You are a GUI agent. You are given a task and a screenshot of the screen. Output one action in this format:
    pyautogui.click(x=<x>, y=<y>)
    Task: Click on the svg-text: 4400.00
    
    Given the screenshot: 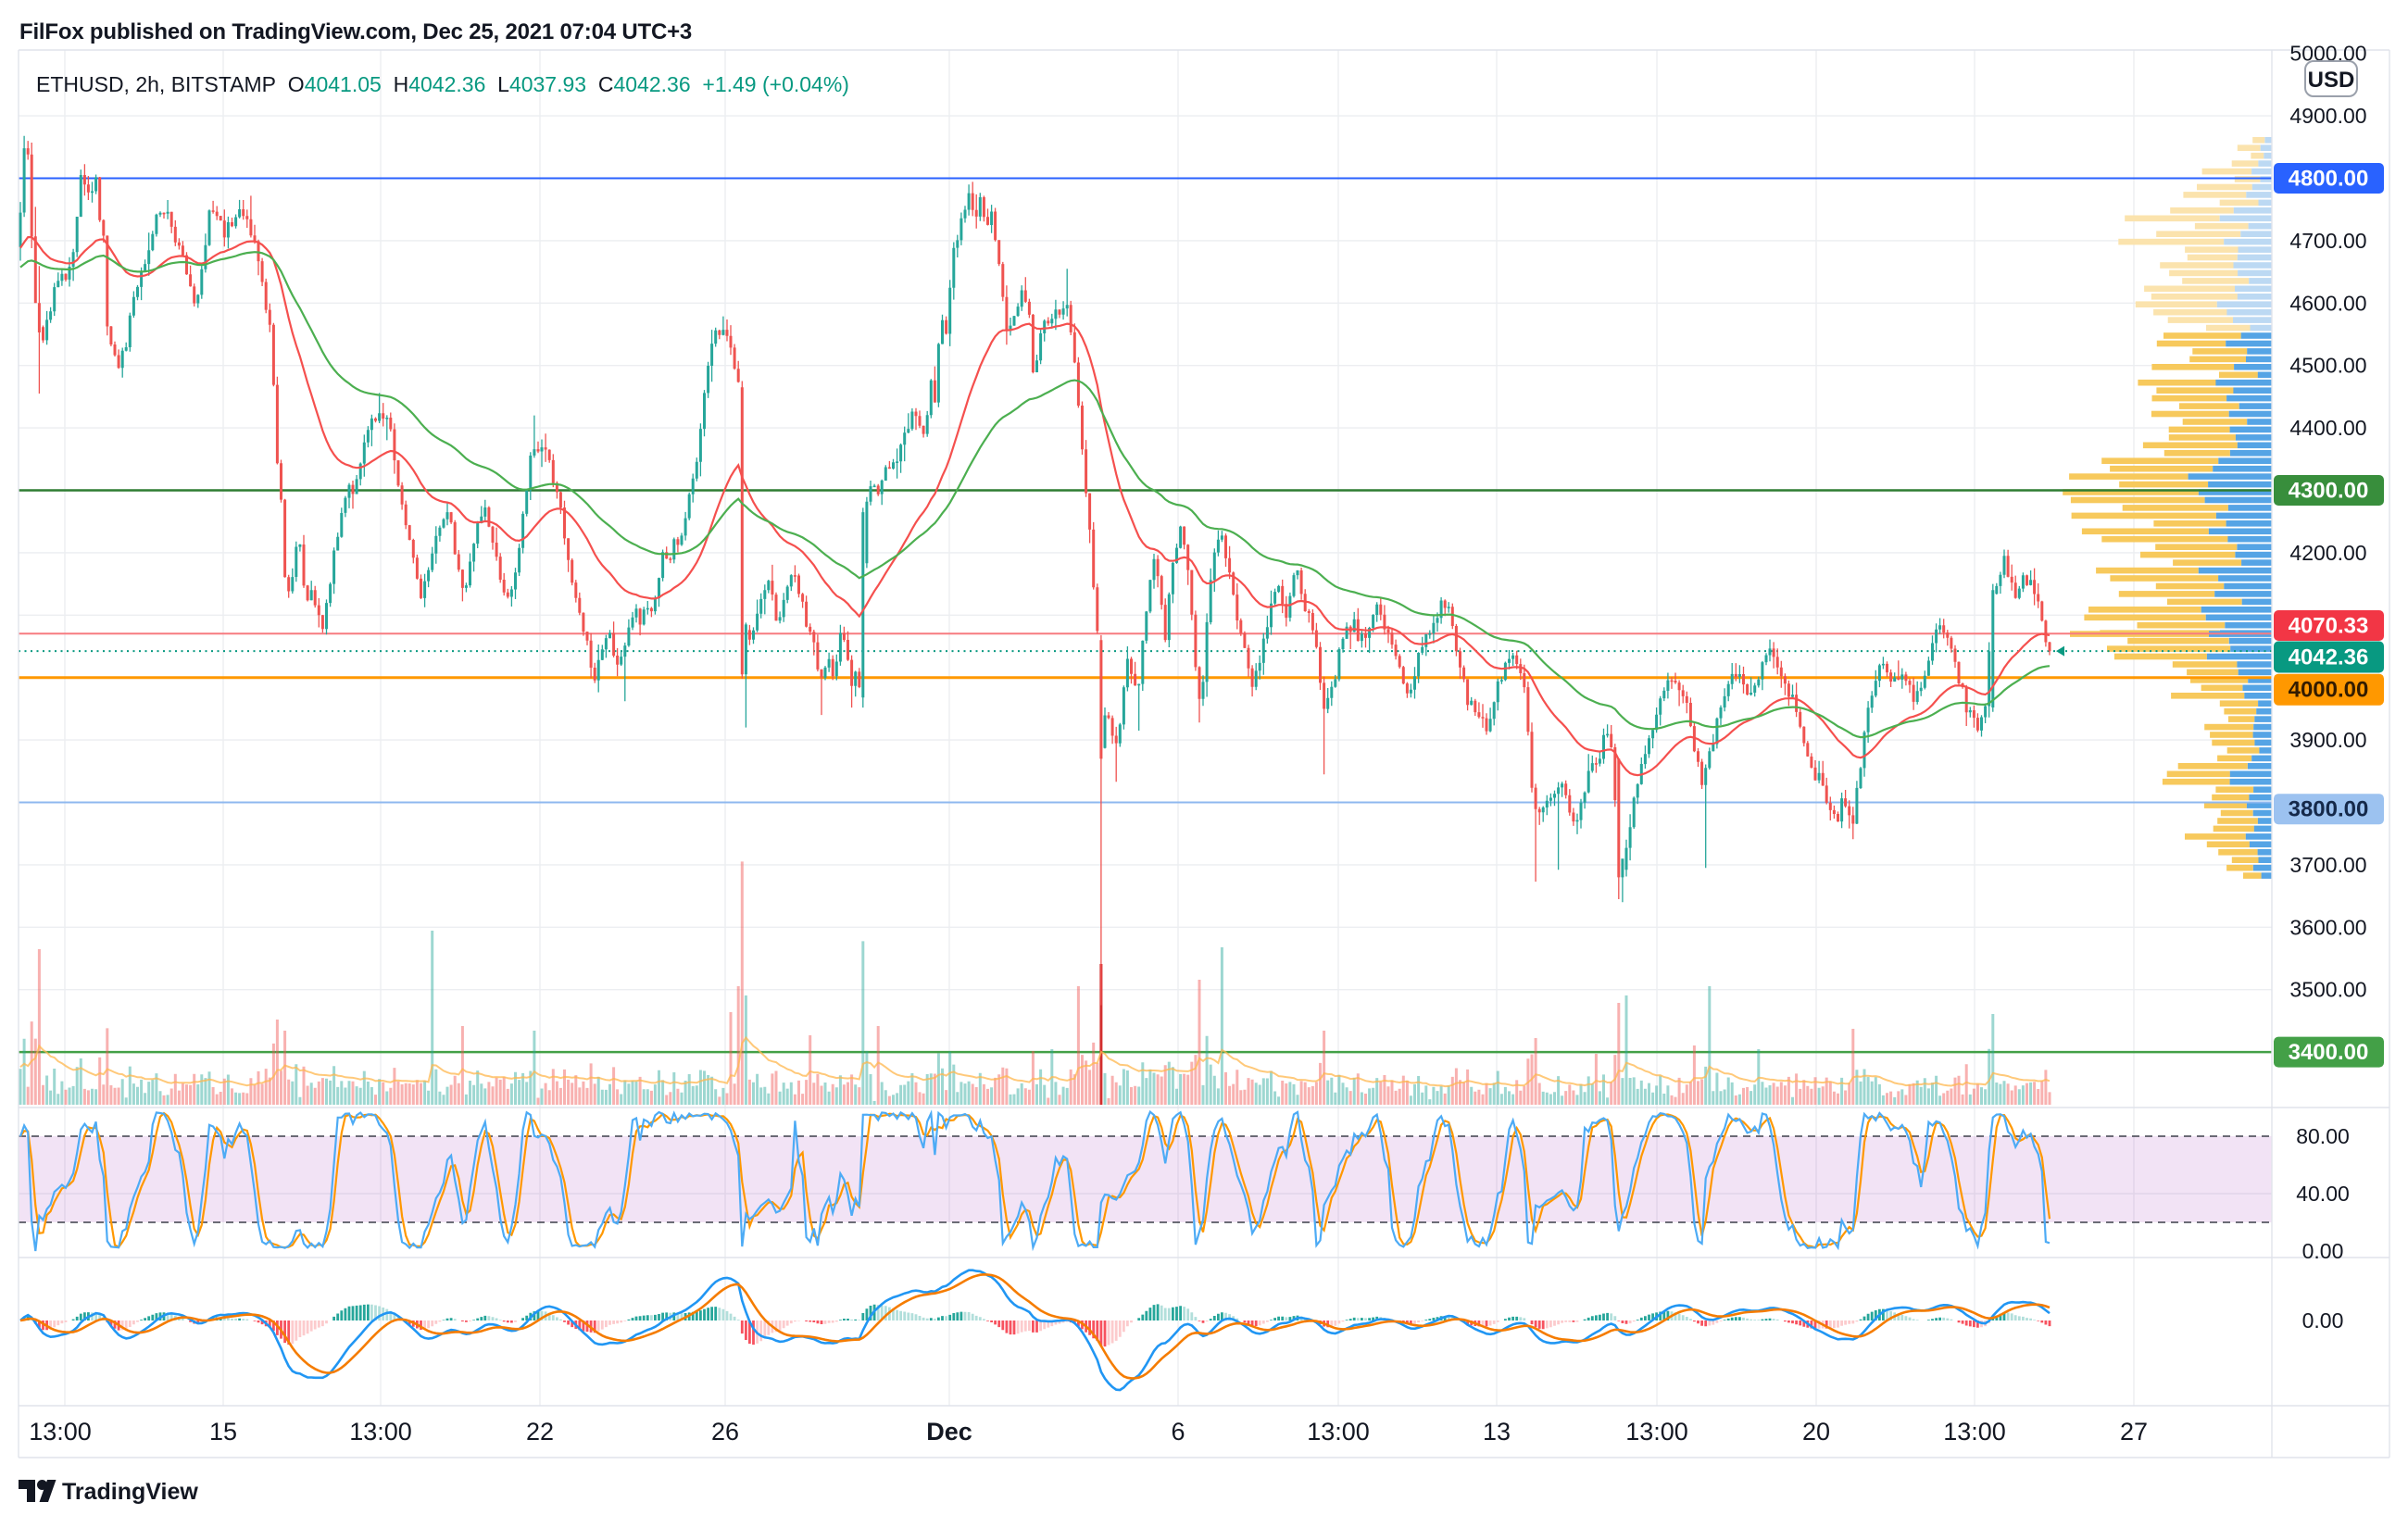 What is the action you would take?
    pyautogui.click(x=2327, y=428)
    